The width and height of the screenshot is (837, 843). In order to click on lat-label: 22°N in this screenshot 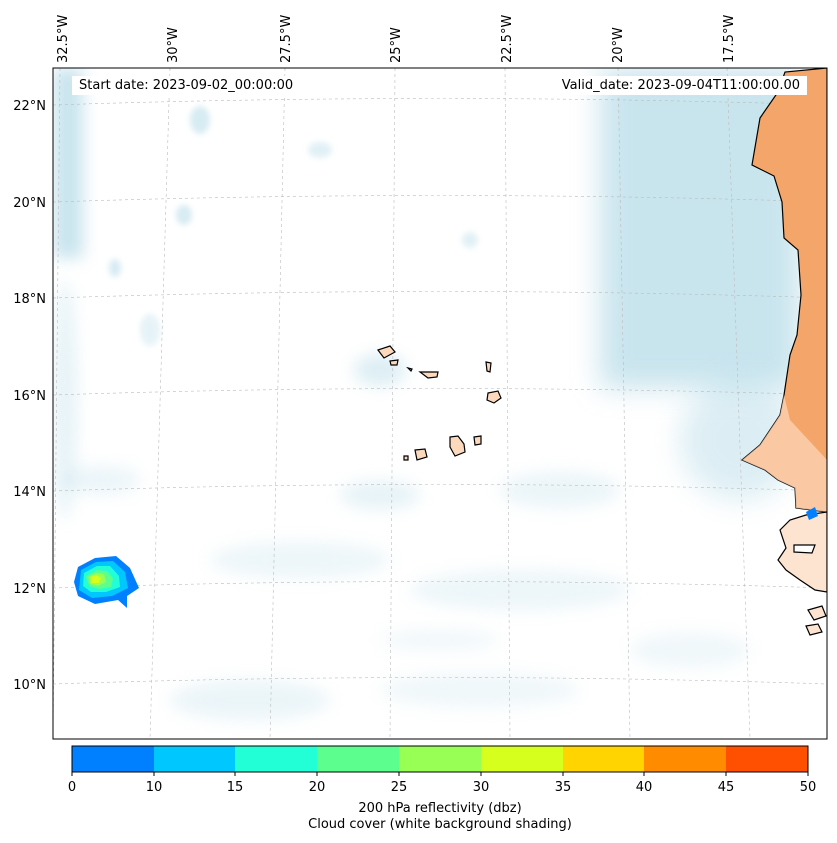, I will do `click(29, 106)`.